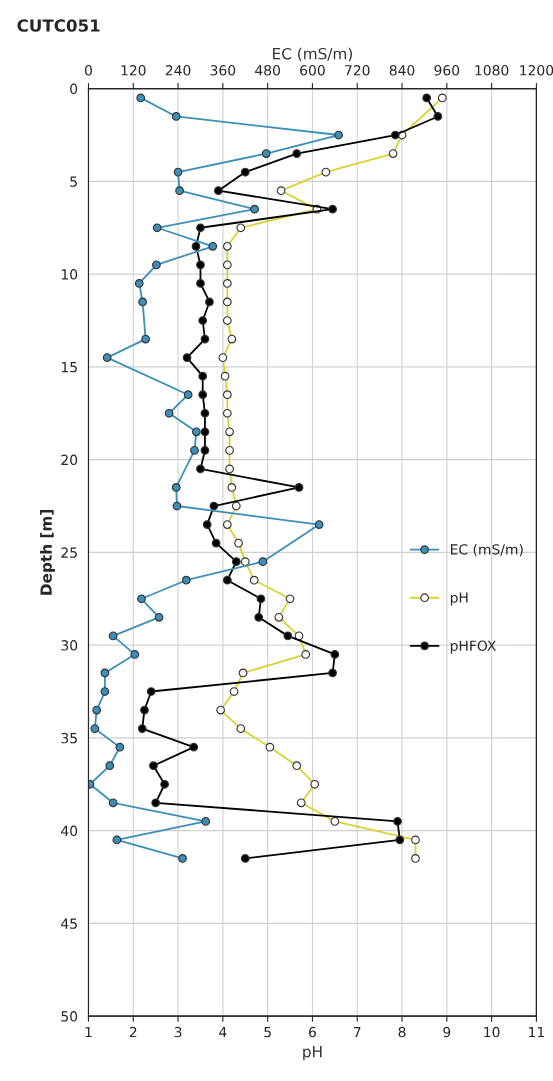 The height and width of the screenshot is (1081, 553). Describe the element at coordinates (447, 70) in the screenshot. I see `x2-tick-label: 960` at that location.